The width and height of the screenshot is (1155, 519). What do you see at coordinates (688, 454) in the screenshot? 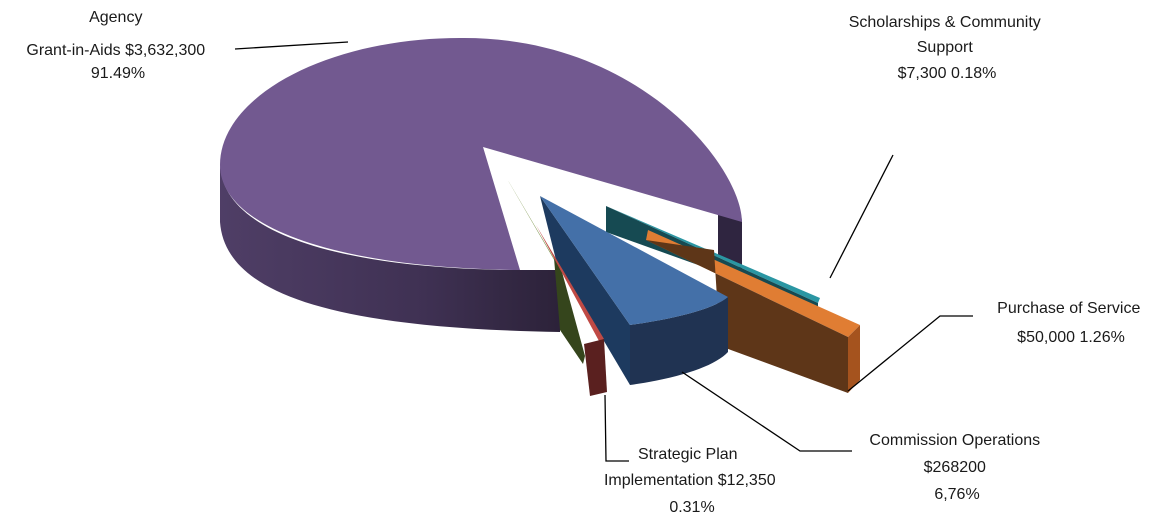
I see `label-strategic-line-1: Strategic Plan` at bounding box center [688, 454].